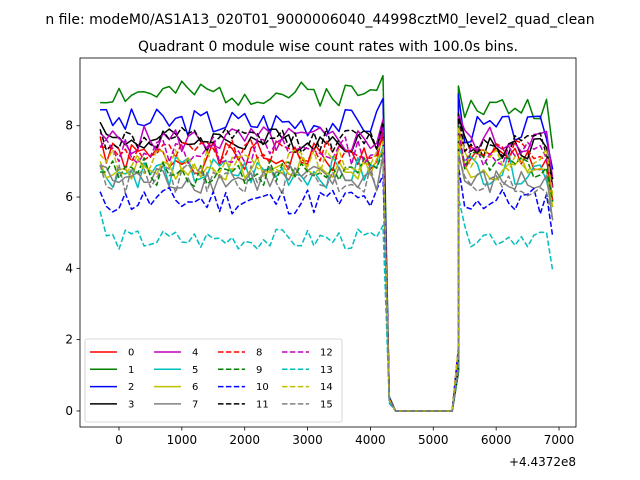 Image resolution: width=640 pixels, height=480 pixels. I want to click on x-tick-label: 1000, so click(182, 440).